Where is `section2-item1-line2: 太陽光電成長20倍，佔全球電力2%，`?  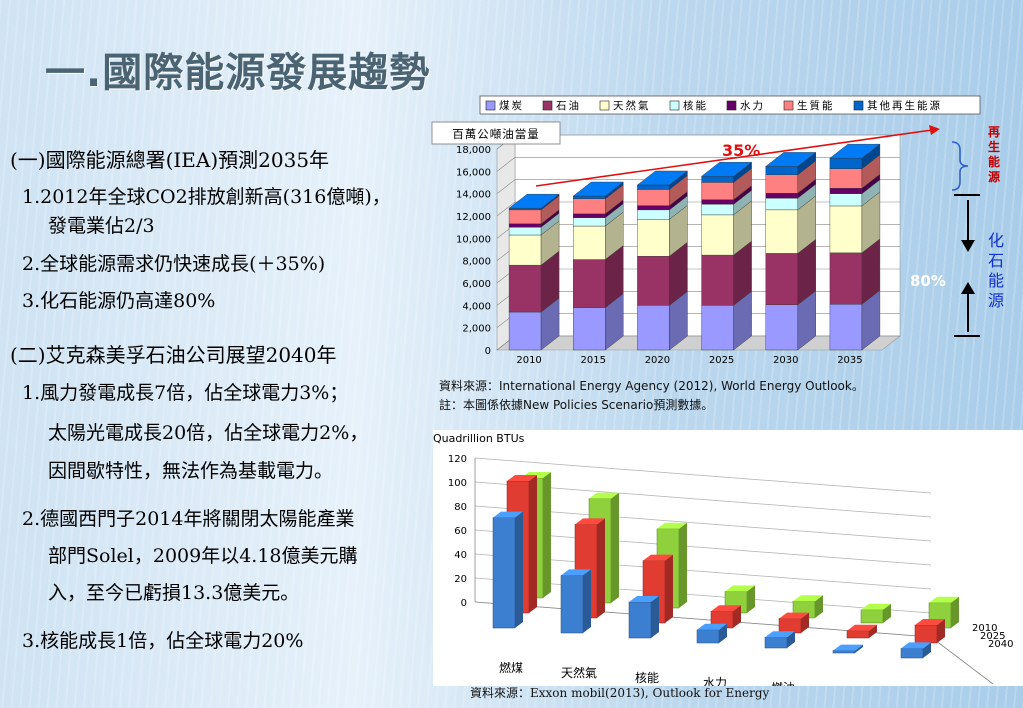 section2-item1-line2: 太陽光電成長20倍，佔全球電力2%， is located at coordinates (208, 433).